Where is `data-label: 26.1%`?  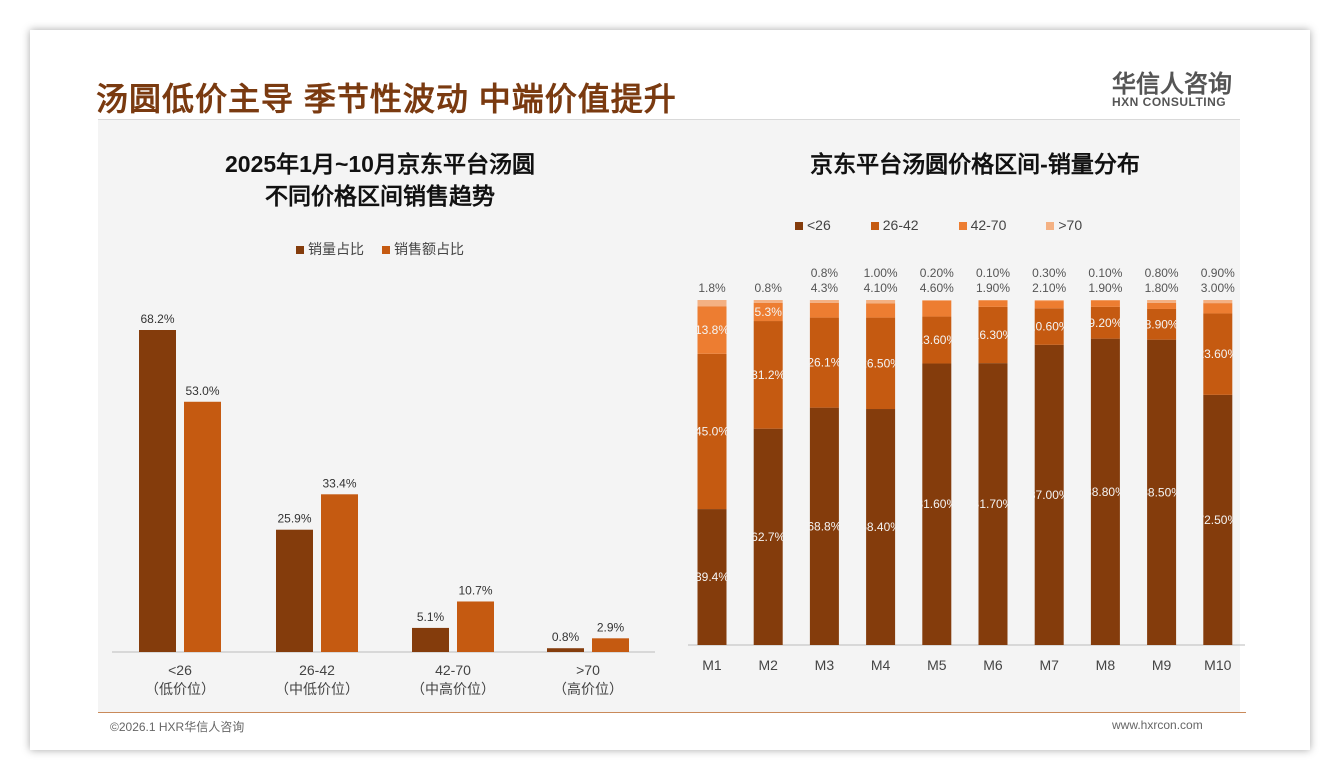
data-label: 26.1% is located at coordinates (824, 363).